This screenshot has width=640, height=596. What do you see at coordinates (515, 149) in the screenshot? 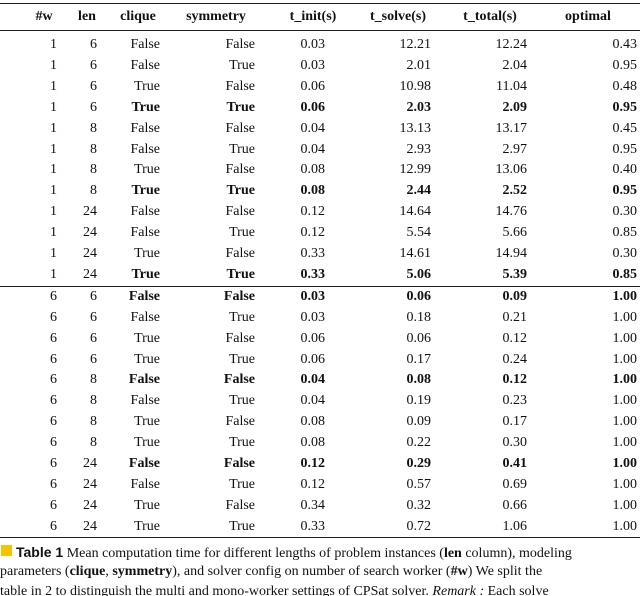
I see `table-cell: 2.97` at bounding box center [515, 149].